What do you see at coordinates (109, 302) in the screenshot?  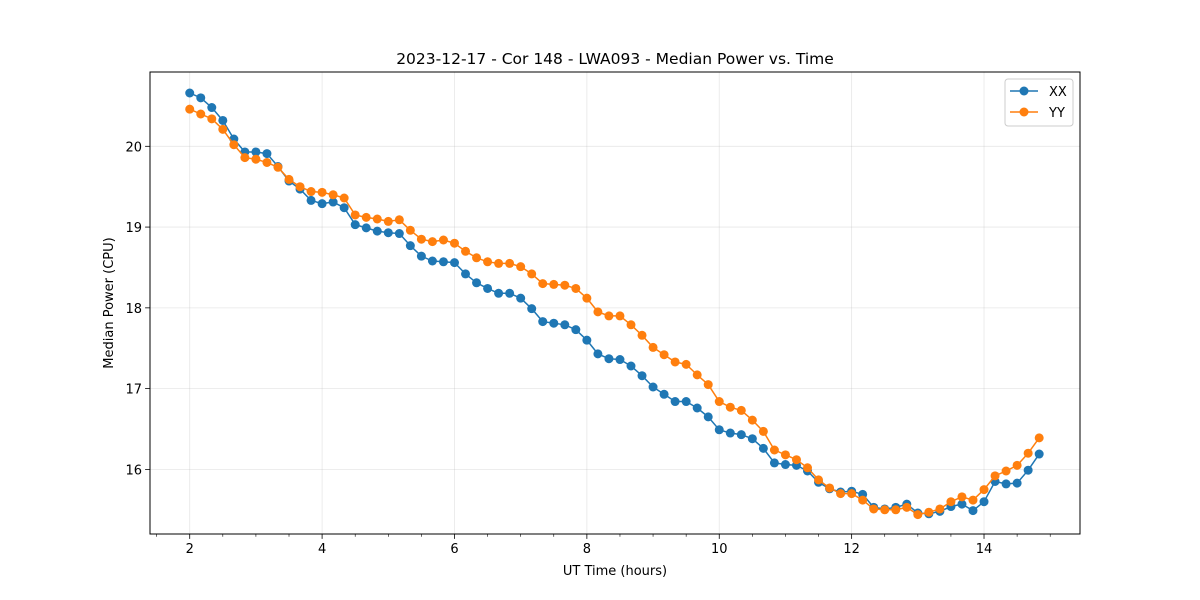 I see `y-axis-label: Median Power (CPU)` at bounding box center [109, 302].